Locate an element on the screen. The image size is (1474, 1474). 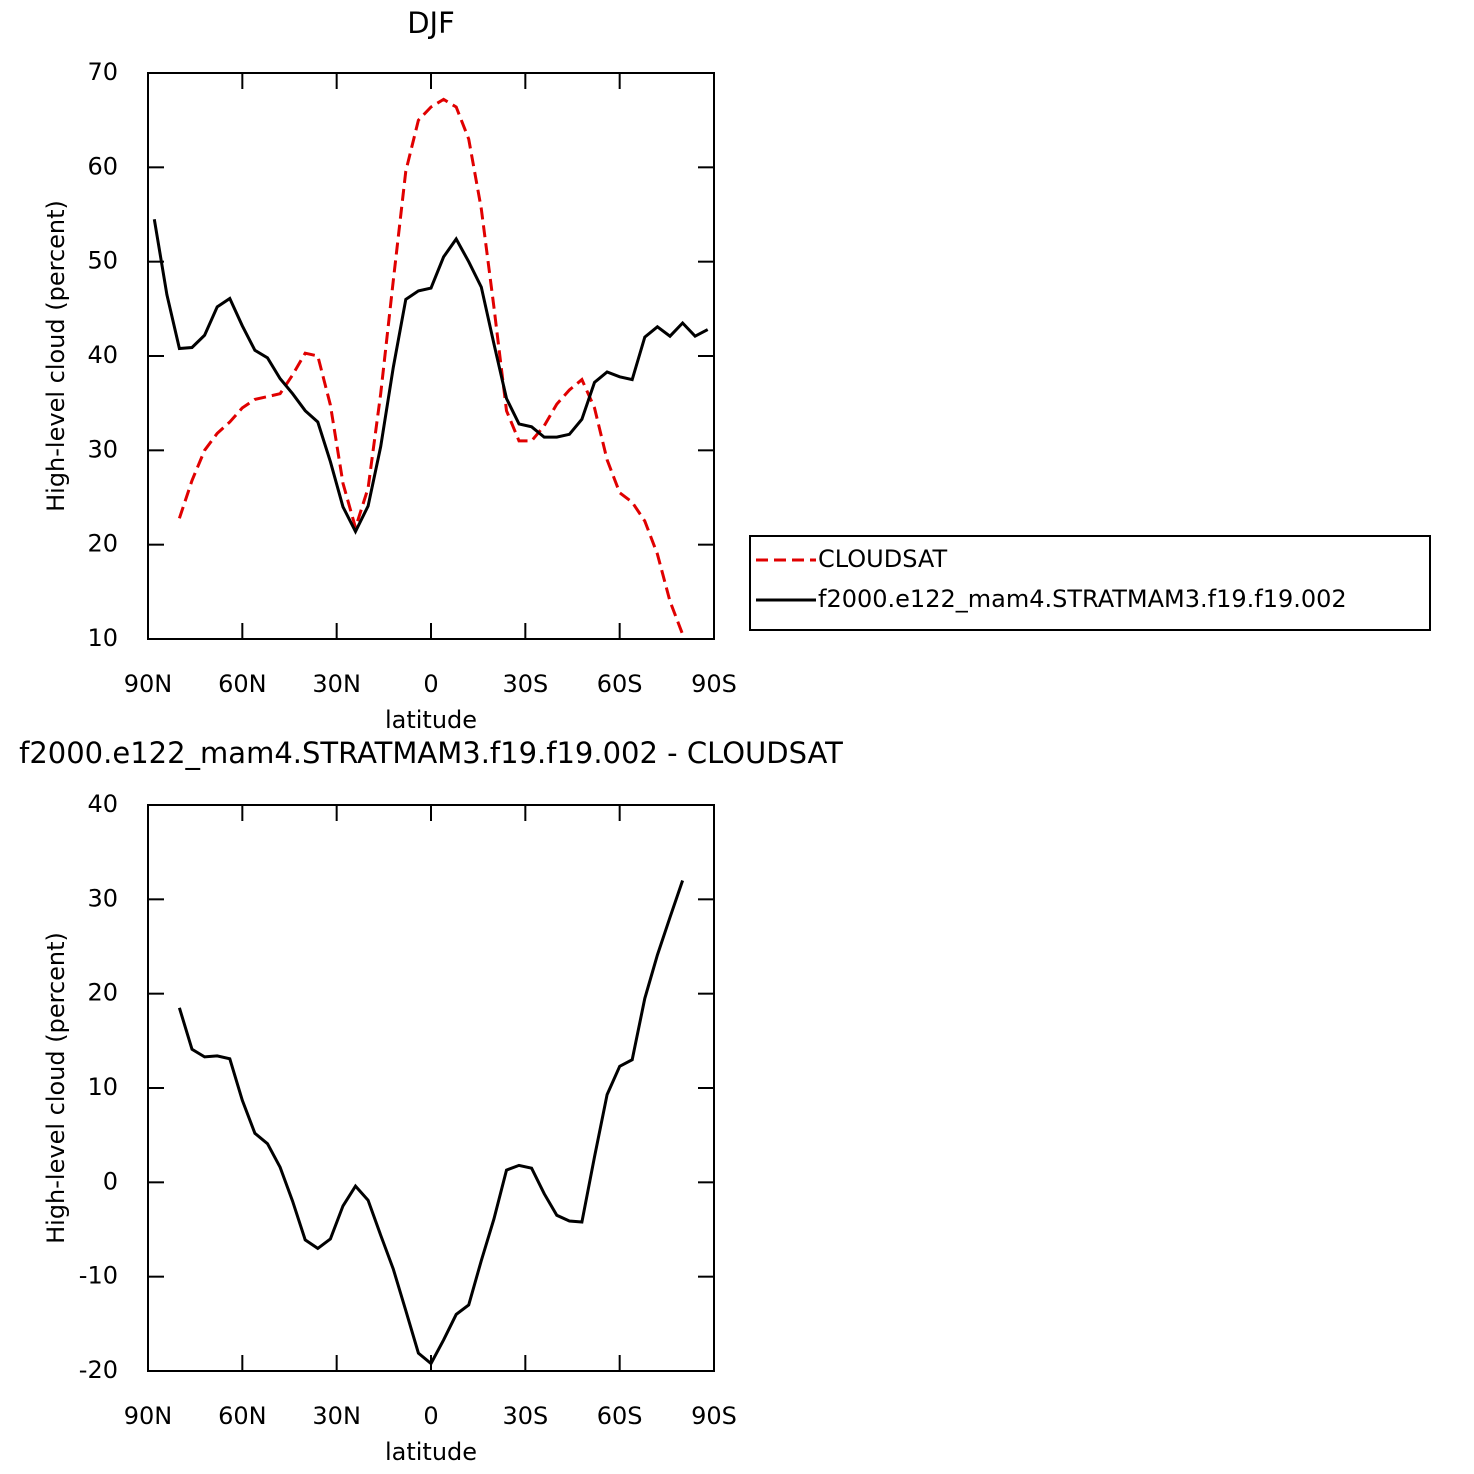
legend-label: f2000.e122_mam4.STRATMAM3.f19.f19.002 is located at coordinates (1082, 599).